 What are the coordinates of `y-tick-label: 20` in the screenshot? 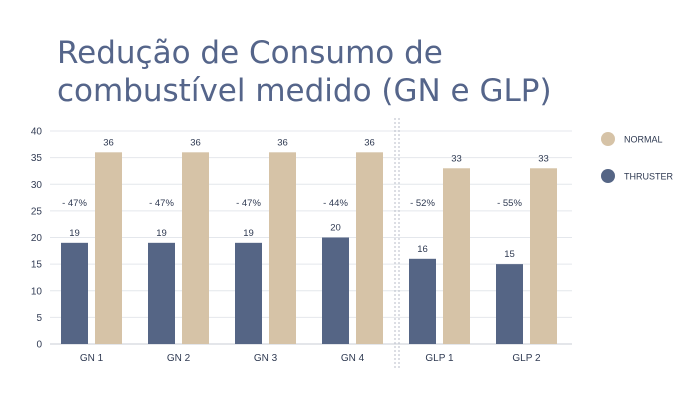 It's located at (37, 238).